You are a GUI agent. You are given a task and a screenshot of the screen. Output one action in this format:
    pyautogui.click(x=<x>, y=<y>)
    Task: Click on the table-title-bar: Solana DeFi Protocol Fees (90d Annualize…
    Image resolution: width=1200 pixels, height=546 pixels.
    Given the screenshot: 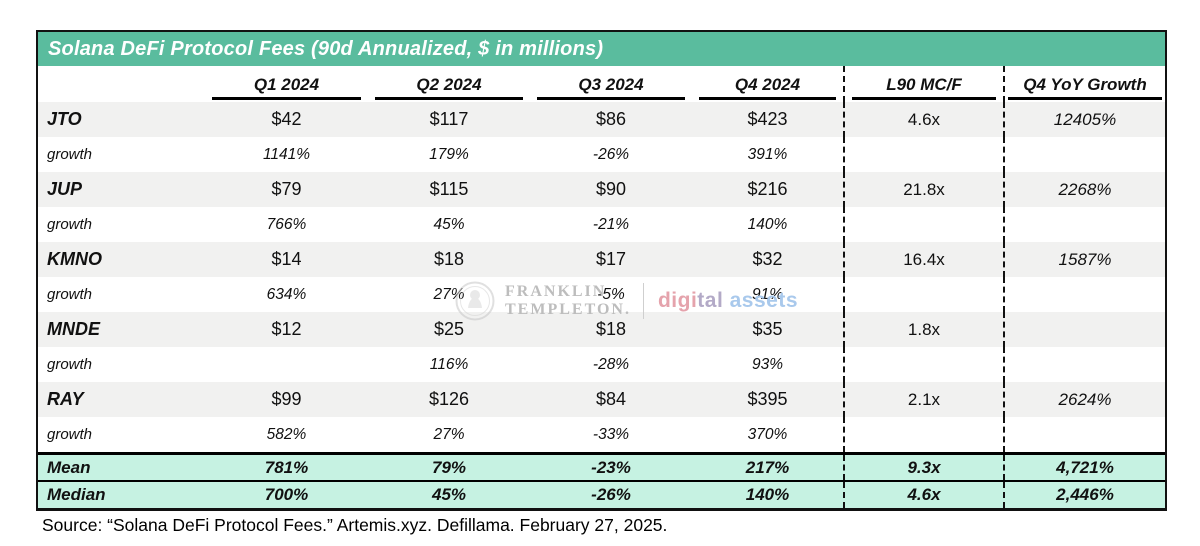 What is the action you would take?
    pyautogui.click(x=601, y=49)
    